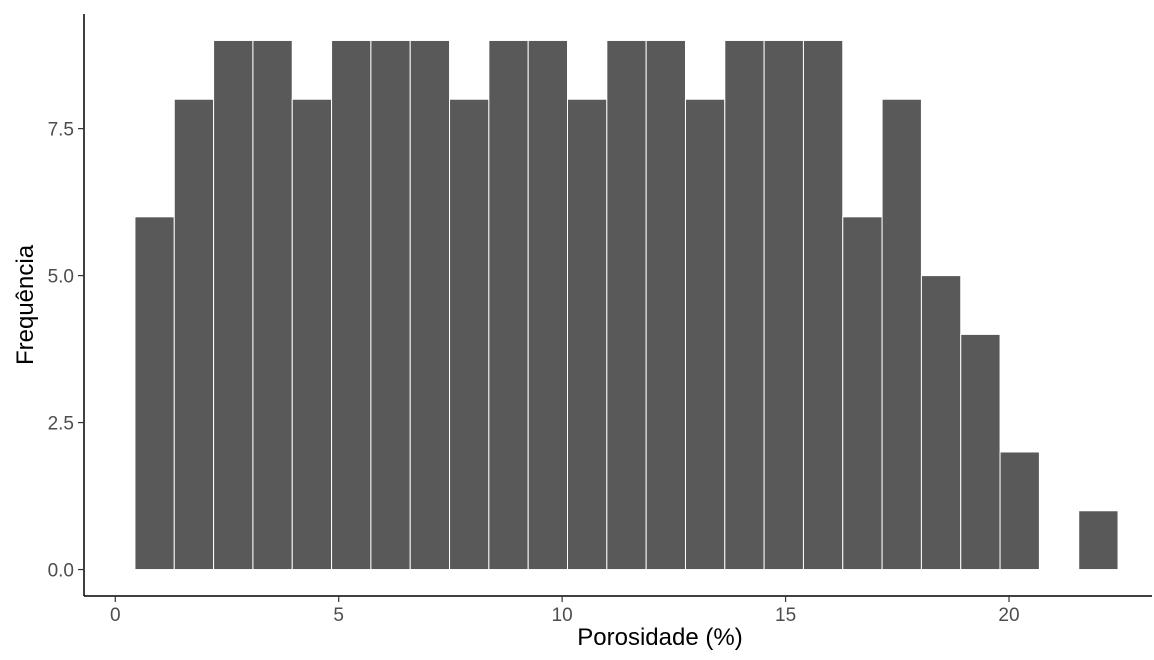  Describe the element at coordinates (785, 615) in the screenshot. I see `x-tick-label: 15` at that location.